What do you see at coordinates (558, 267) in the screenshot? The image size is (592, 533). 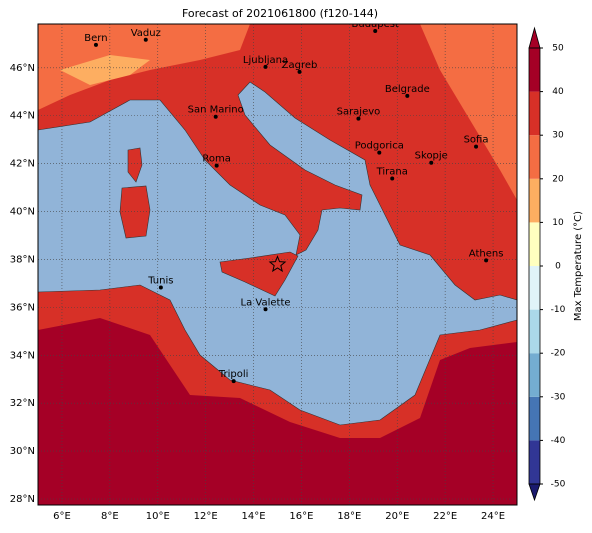 I see `colorbar-tick-label: 0` at bounding box center [558, 267].